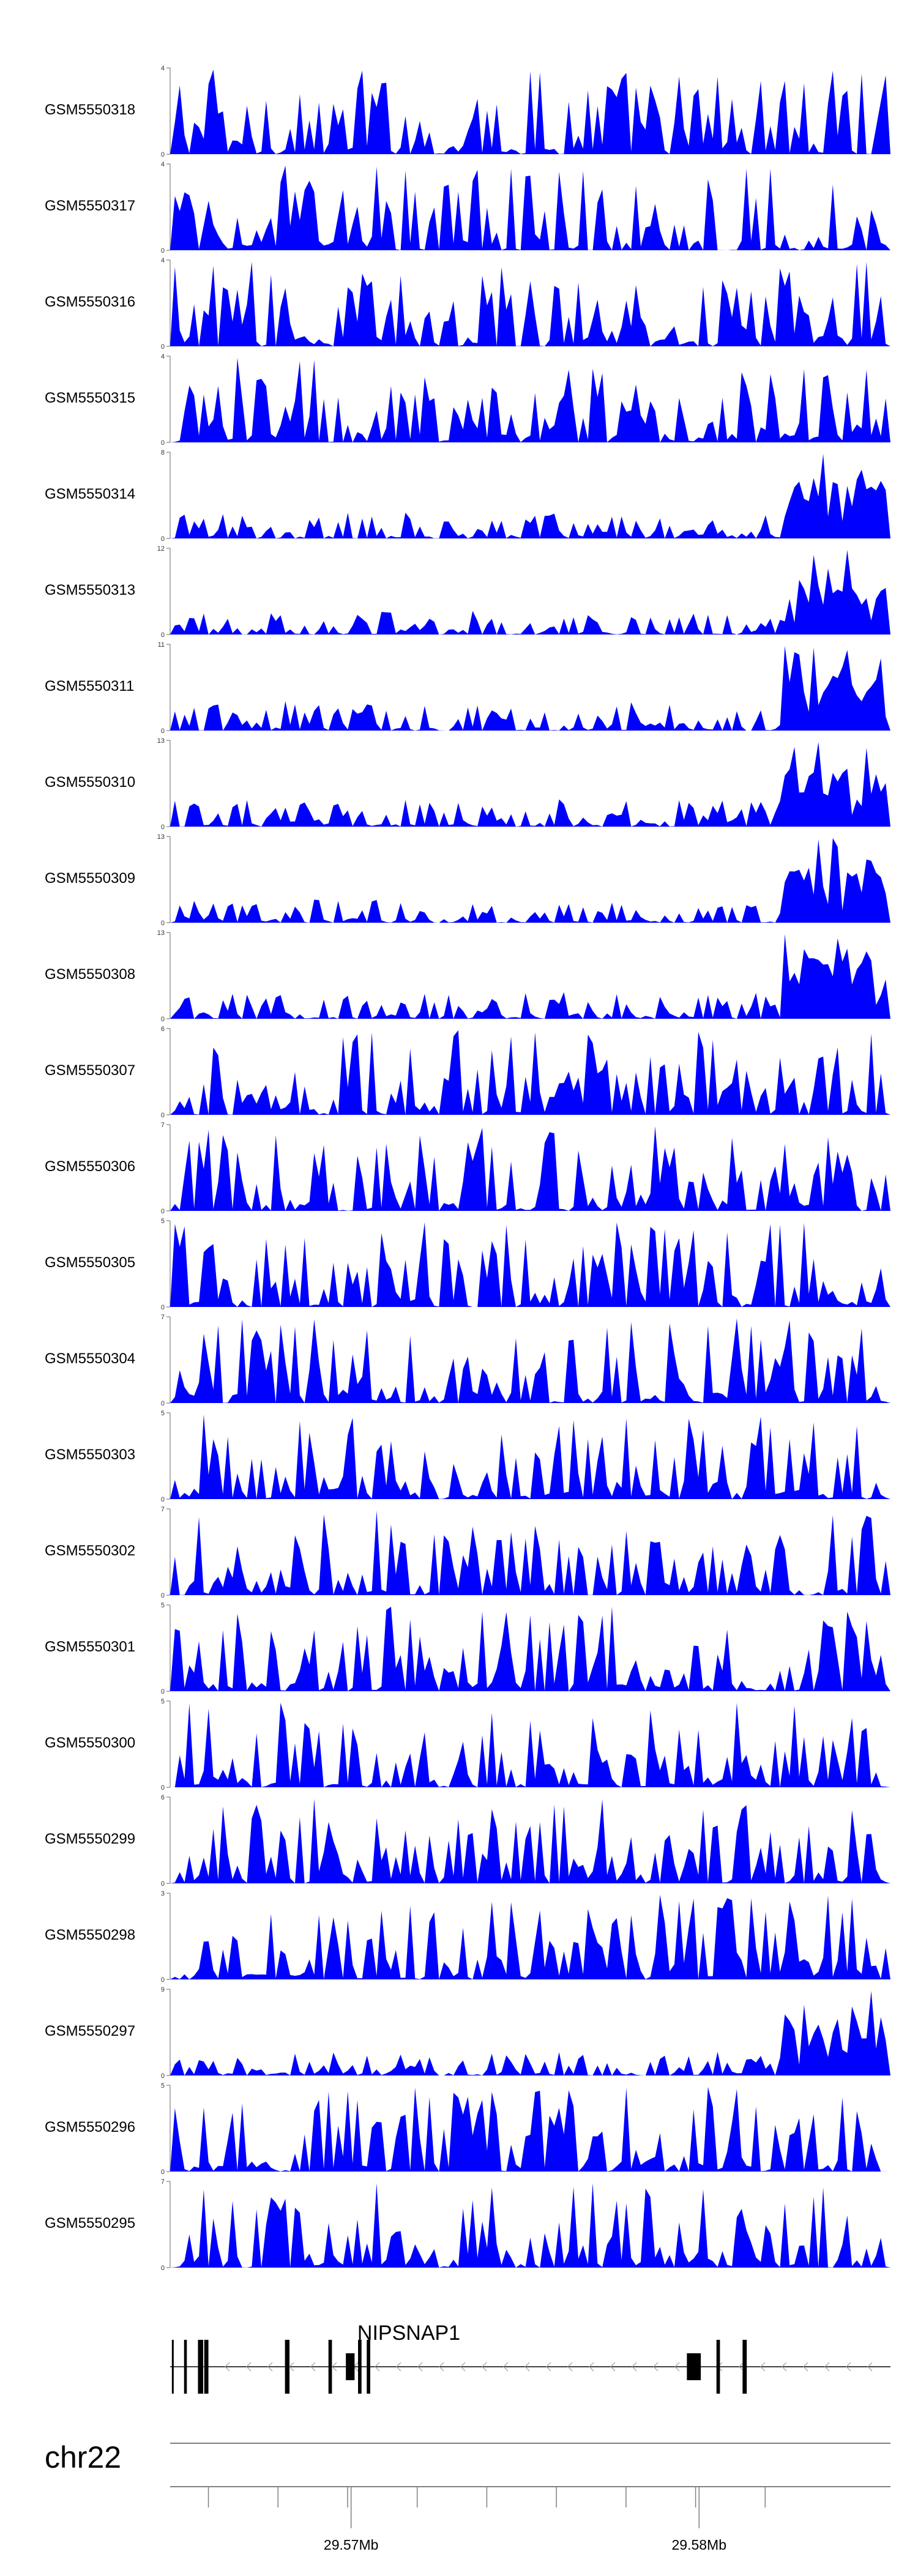 The height and width of the screenshot is (2576, 918). What do you see at coordinates (90, 2031) in the screenshot?
I see `track-label: GSM5550297` at bounding box center [90, 2031].